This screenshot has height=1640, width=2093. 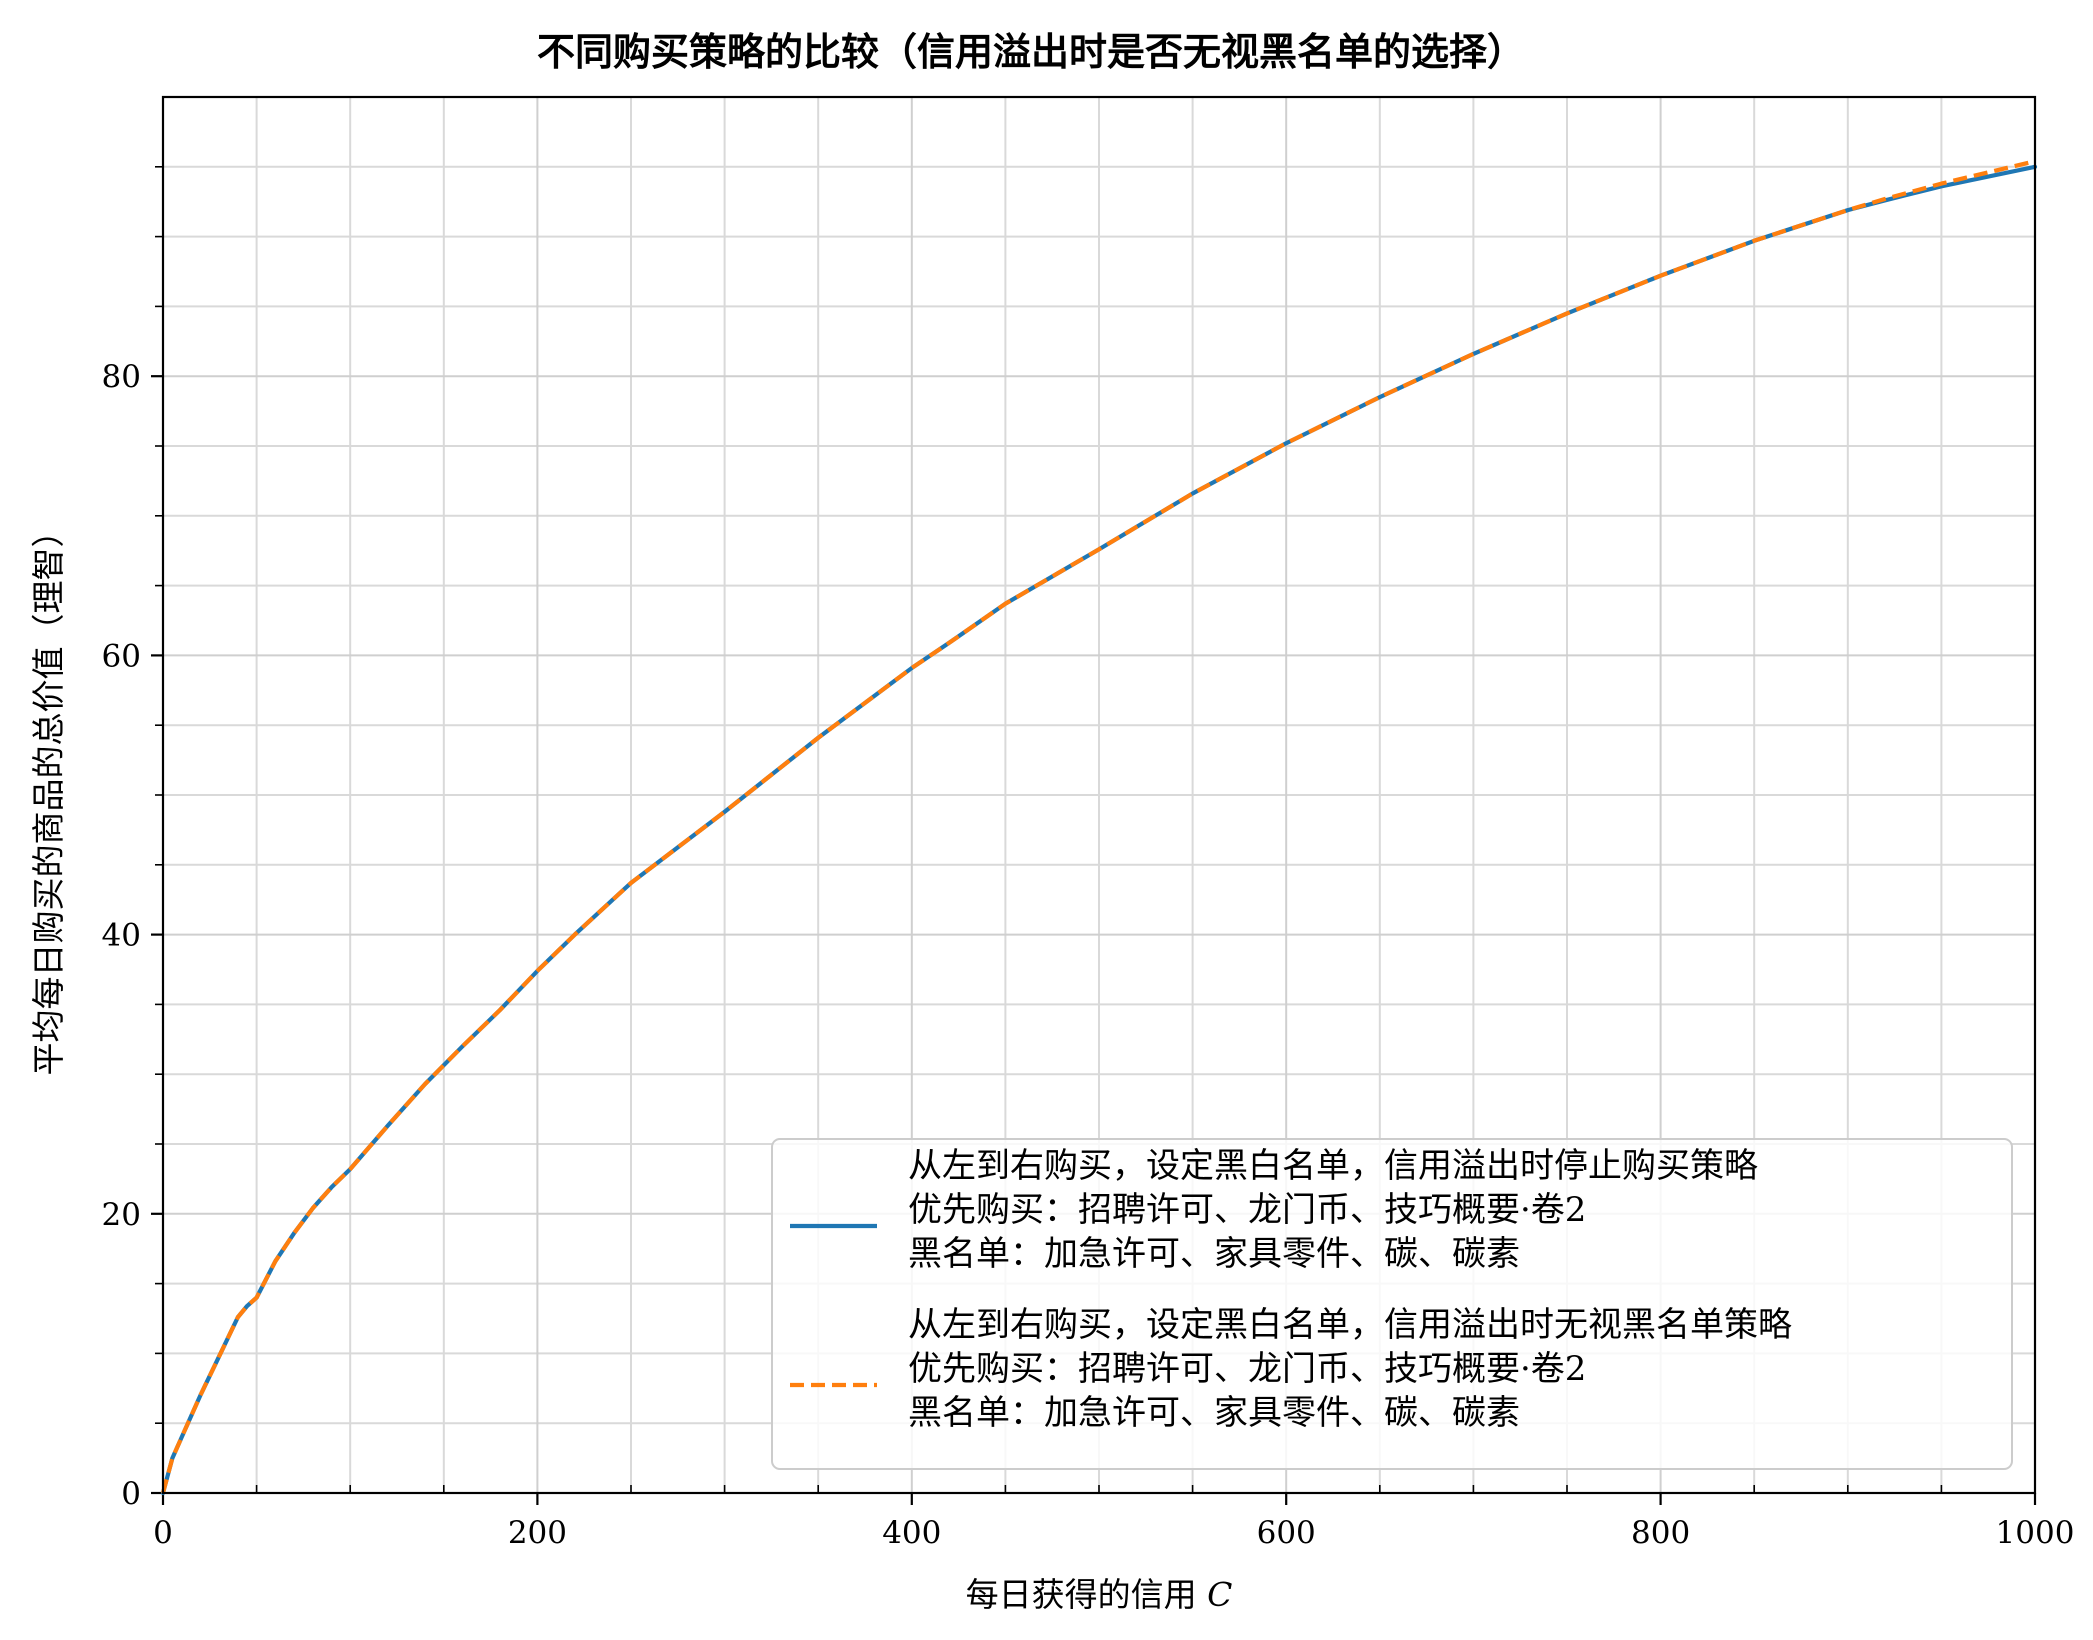 What do you see at coordinates (1286, 1533) in the screenshot?
I see `x-tick-label: 600` at bounding box center [1286, 1533].